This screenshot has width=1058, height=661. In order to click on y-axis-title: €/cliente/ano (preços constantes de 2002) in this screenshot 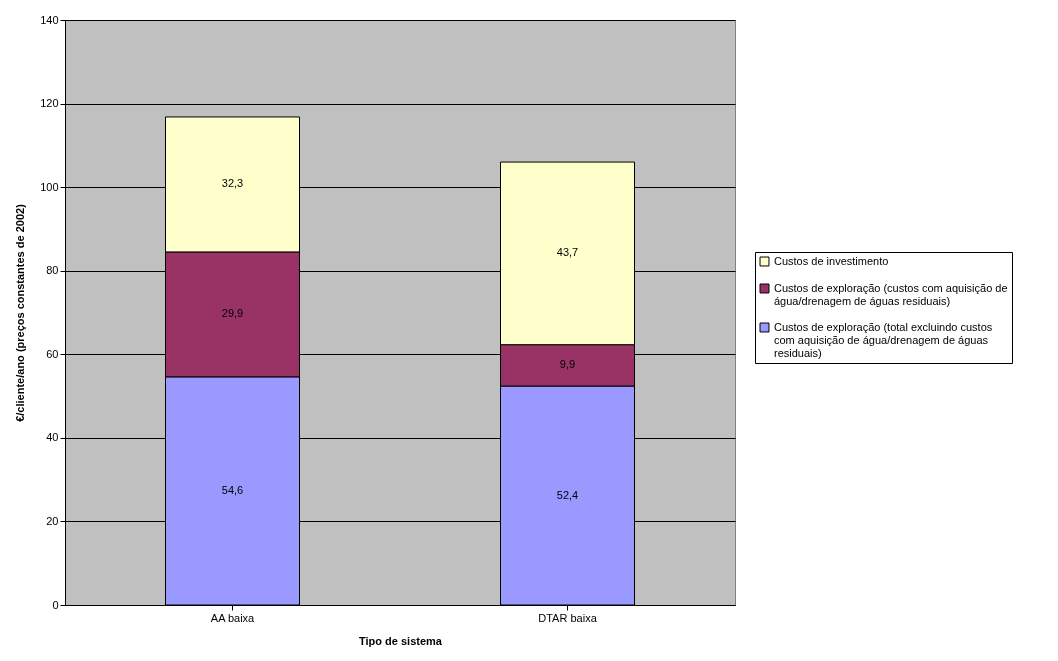, I will do `click(20, 312)`.